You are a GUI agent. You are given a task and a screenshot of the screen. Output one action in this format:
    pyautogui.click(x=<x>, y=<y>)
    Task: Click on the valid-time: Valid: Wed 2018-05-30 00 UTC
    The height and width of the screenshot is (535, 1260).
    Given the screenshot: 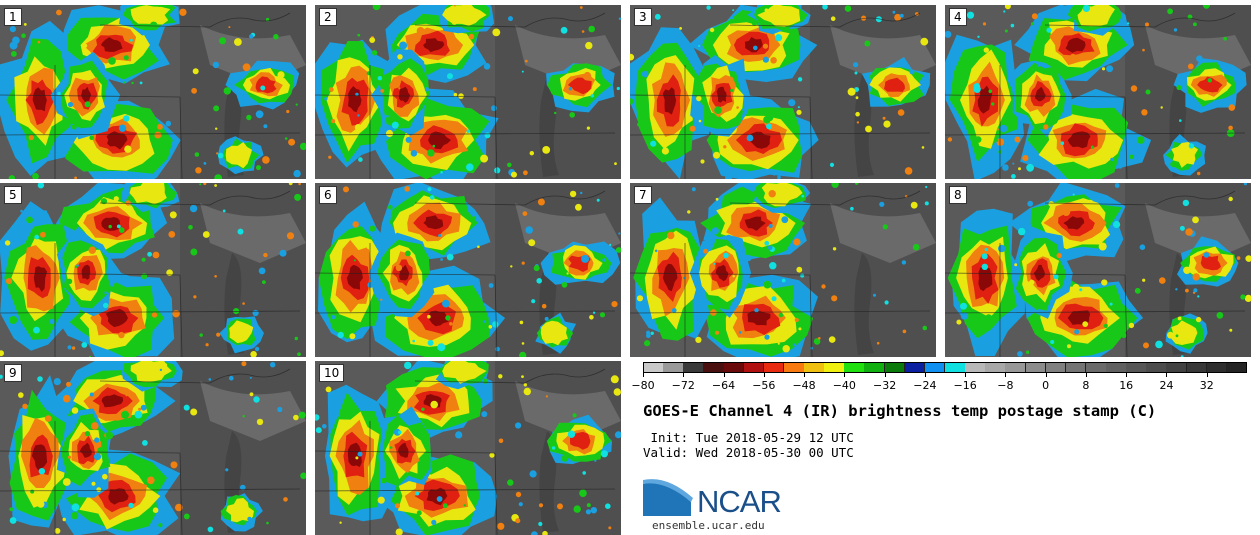 What is the action you would take?
    pyautogui.click(x=748, y=452)
    